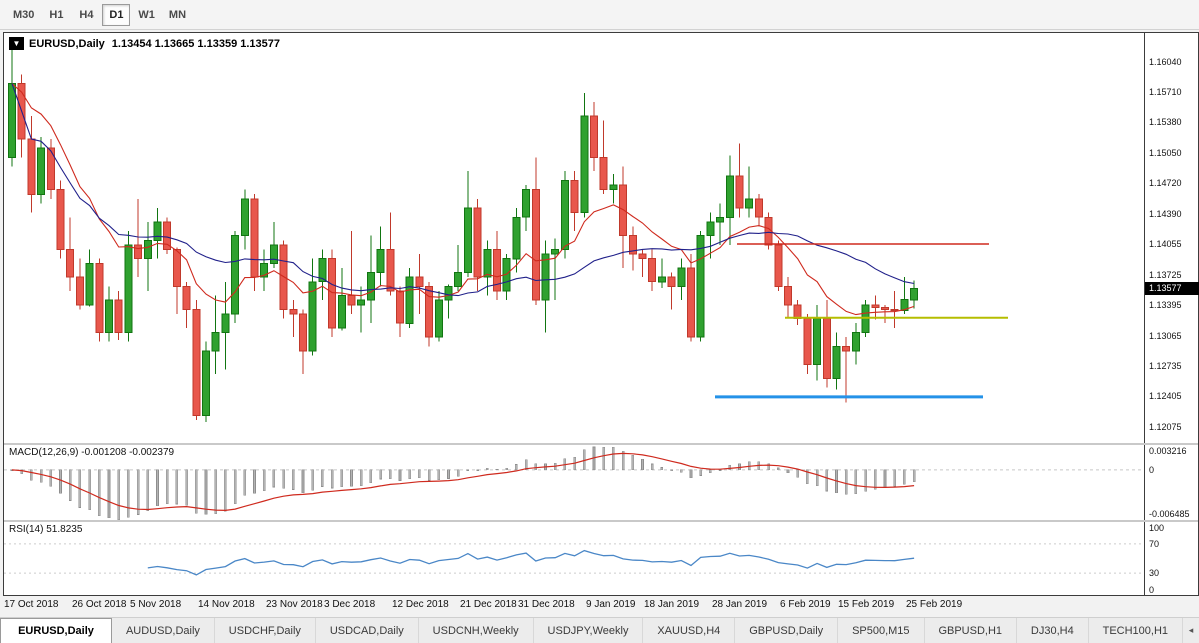  I want to click on chevron-down-icon: ▼, so click(16, 43).